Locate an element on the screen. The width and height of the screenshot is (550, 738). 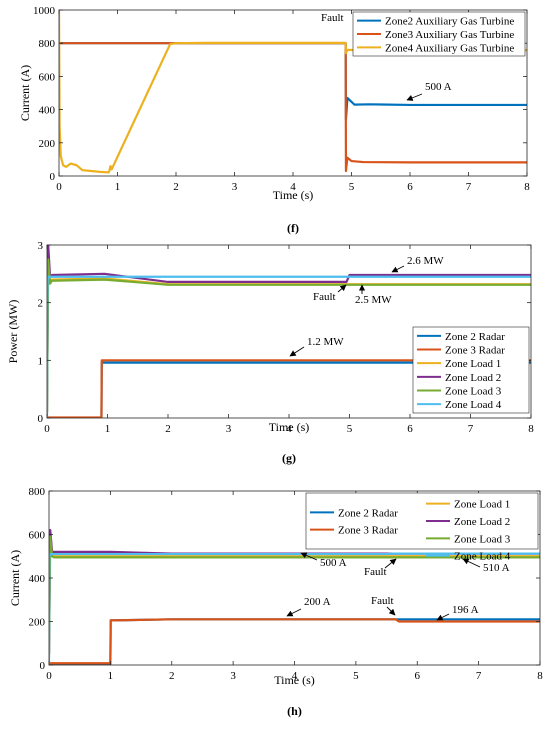
panel-label: (f) is located at coordinates (293, 228).